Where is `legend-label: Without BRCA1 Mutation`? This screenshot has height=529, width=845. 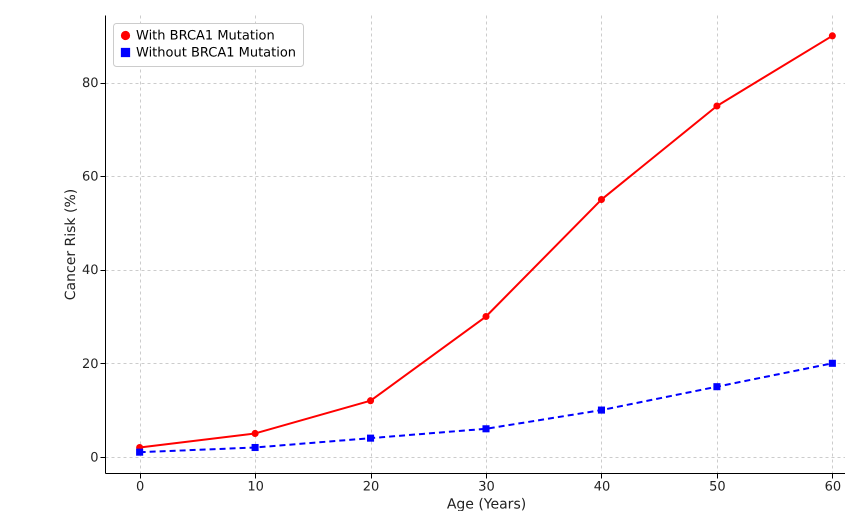 legend-label: Without BRCA1 Mutation is located at coordinates (216, 53).